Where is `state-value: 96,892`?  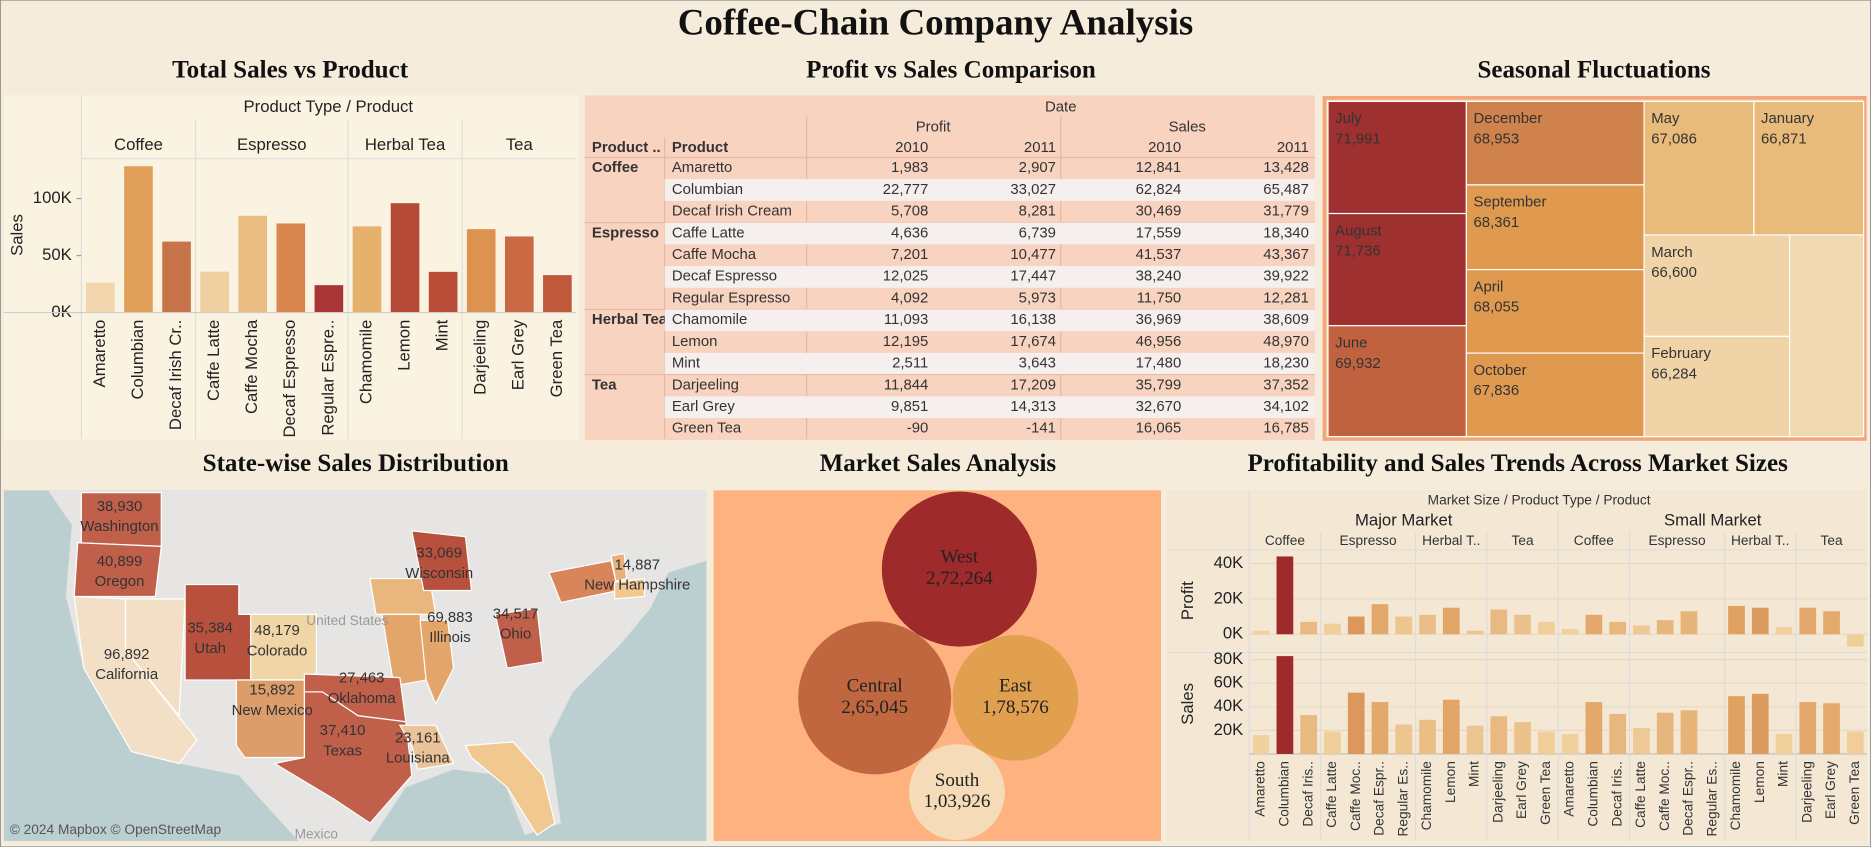
state-value: 96,892 is located at coordinates (127, 655).